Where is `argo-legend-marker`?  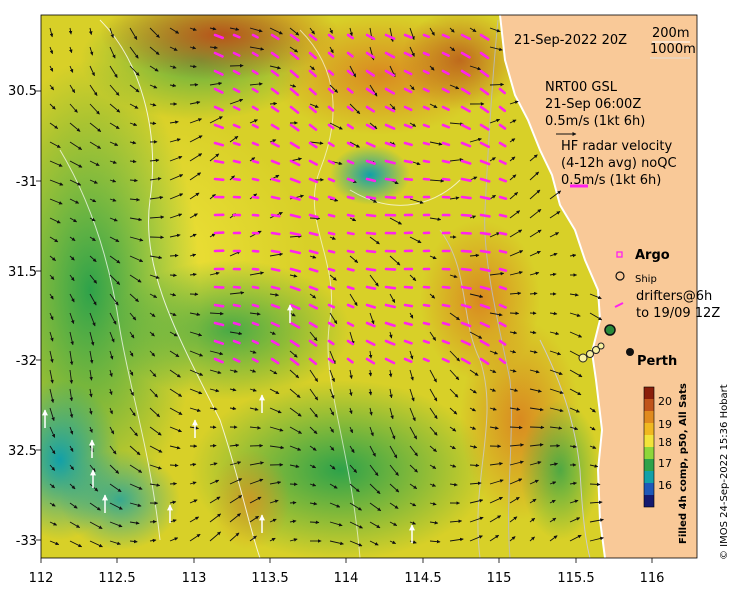
argo-legend-marker is located at coordinates (619, 254).